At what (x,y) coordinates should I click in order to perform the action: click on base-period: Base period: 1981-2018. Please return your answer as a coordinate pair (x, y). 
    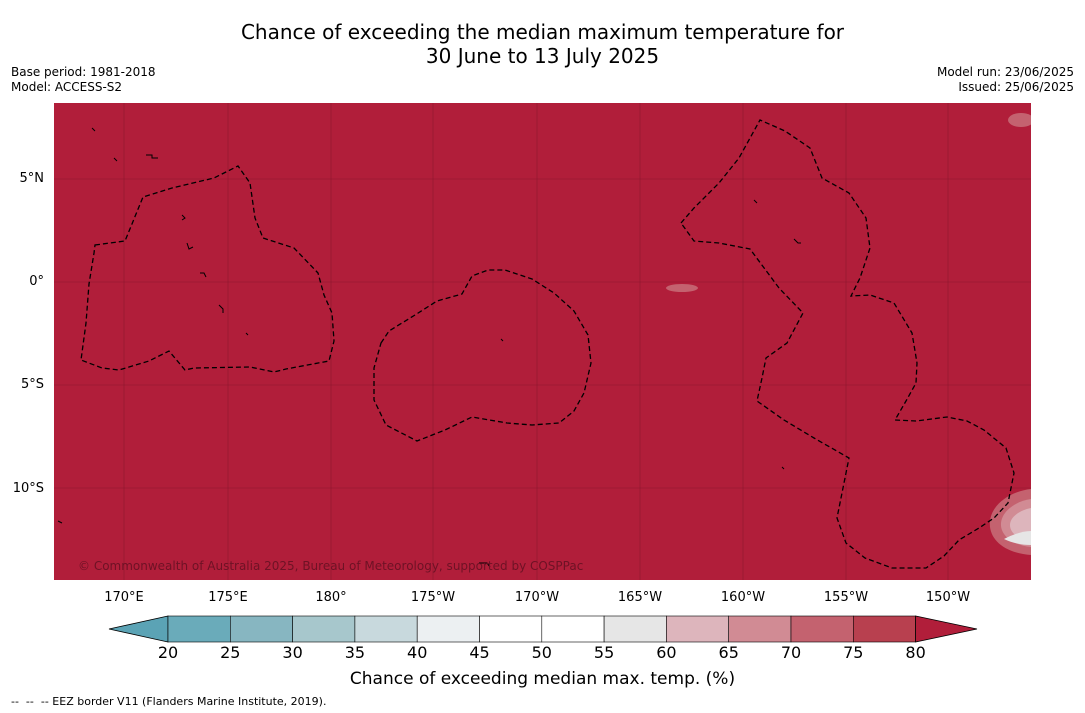
    Looking at the image, I should click on (83, 72).